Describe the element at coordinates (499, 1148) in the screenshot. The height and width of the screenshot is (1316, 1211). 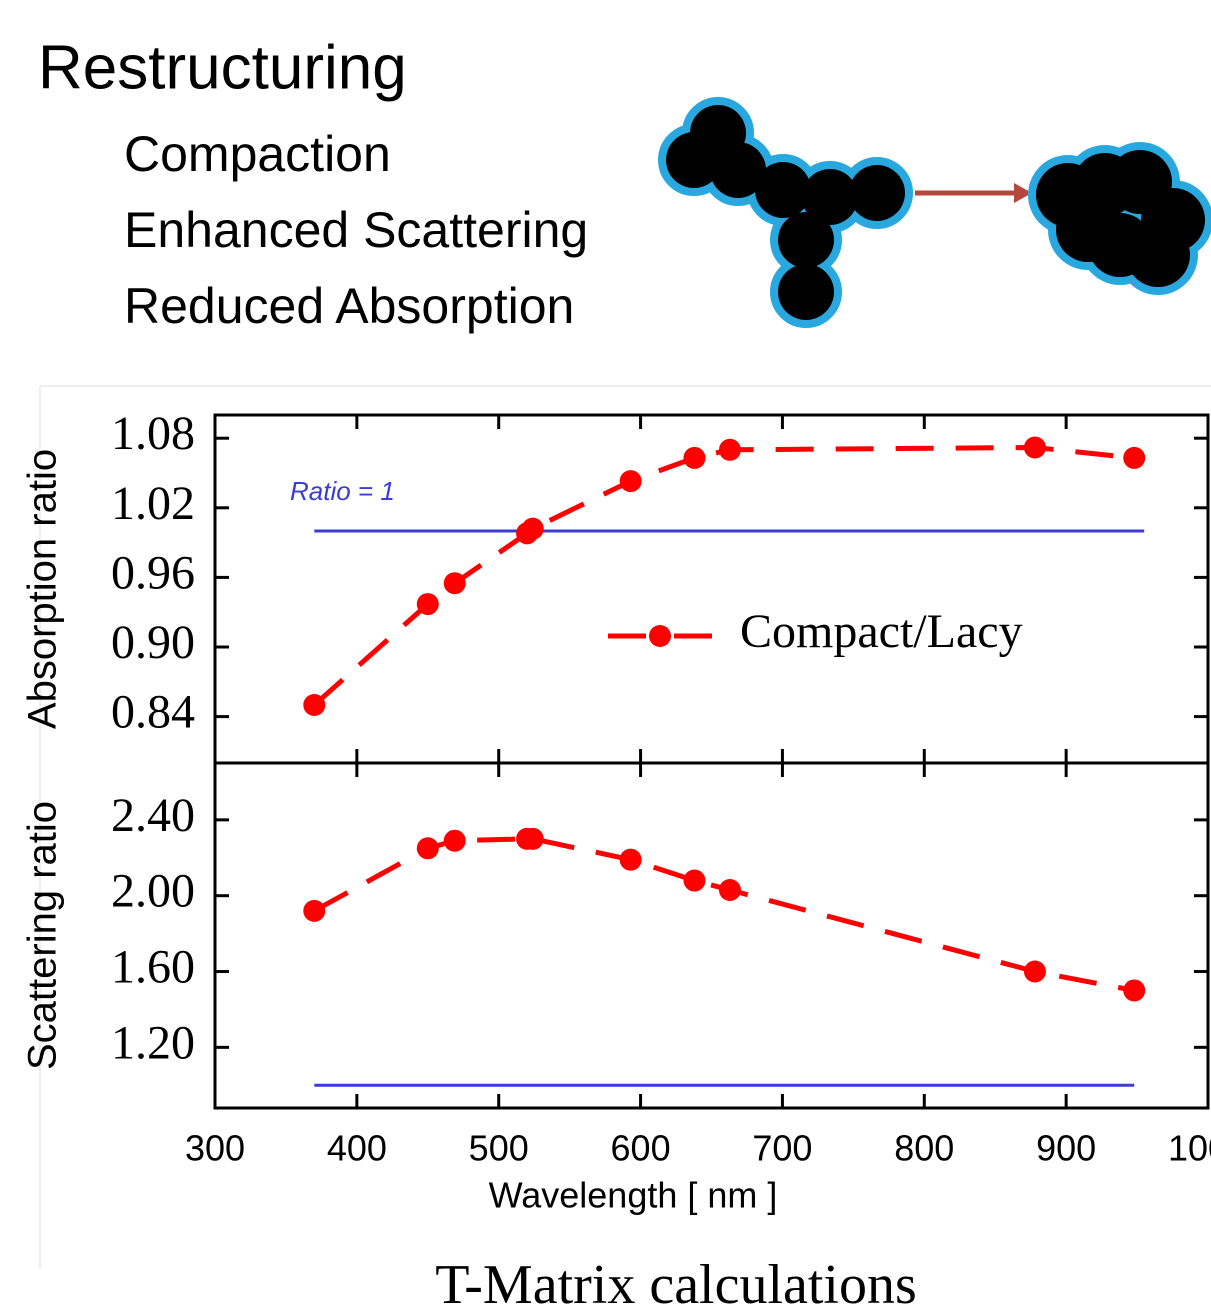
I see `x-tick-label: 500` at that location.